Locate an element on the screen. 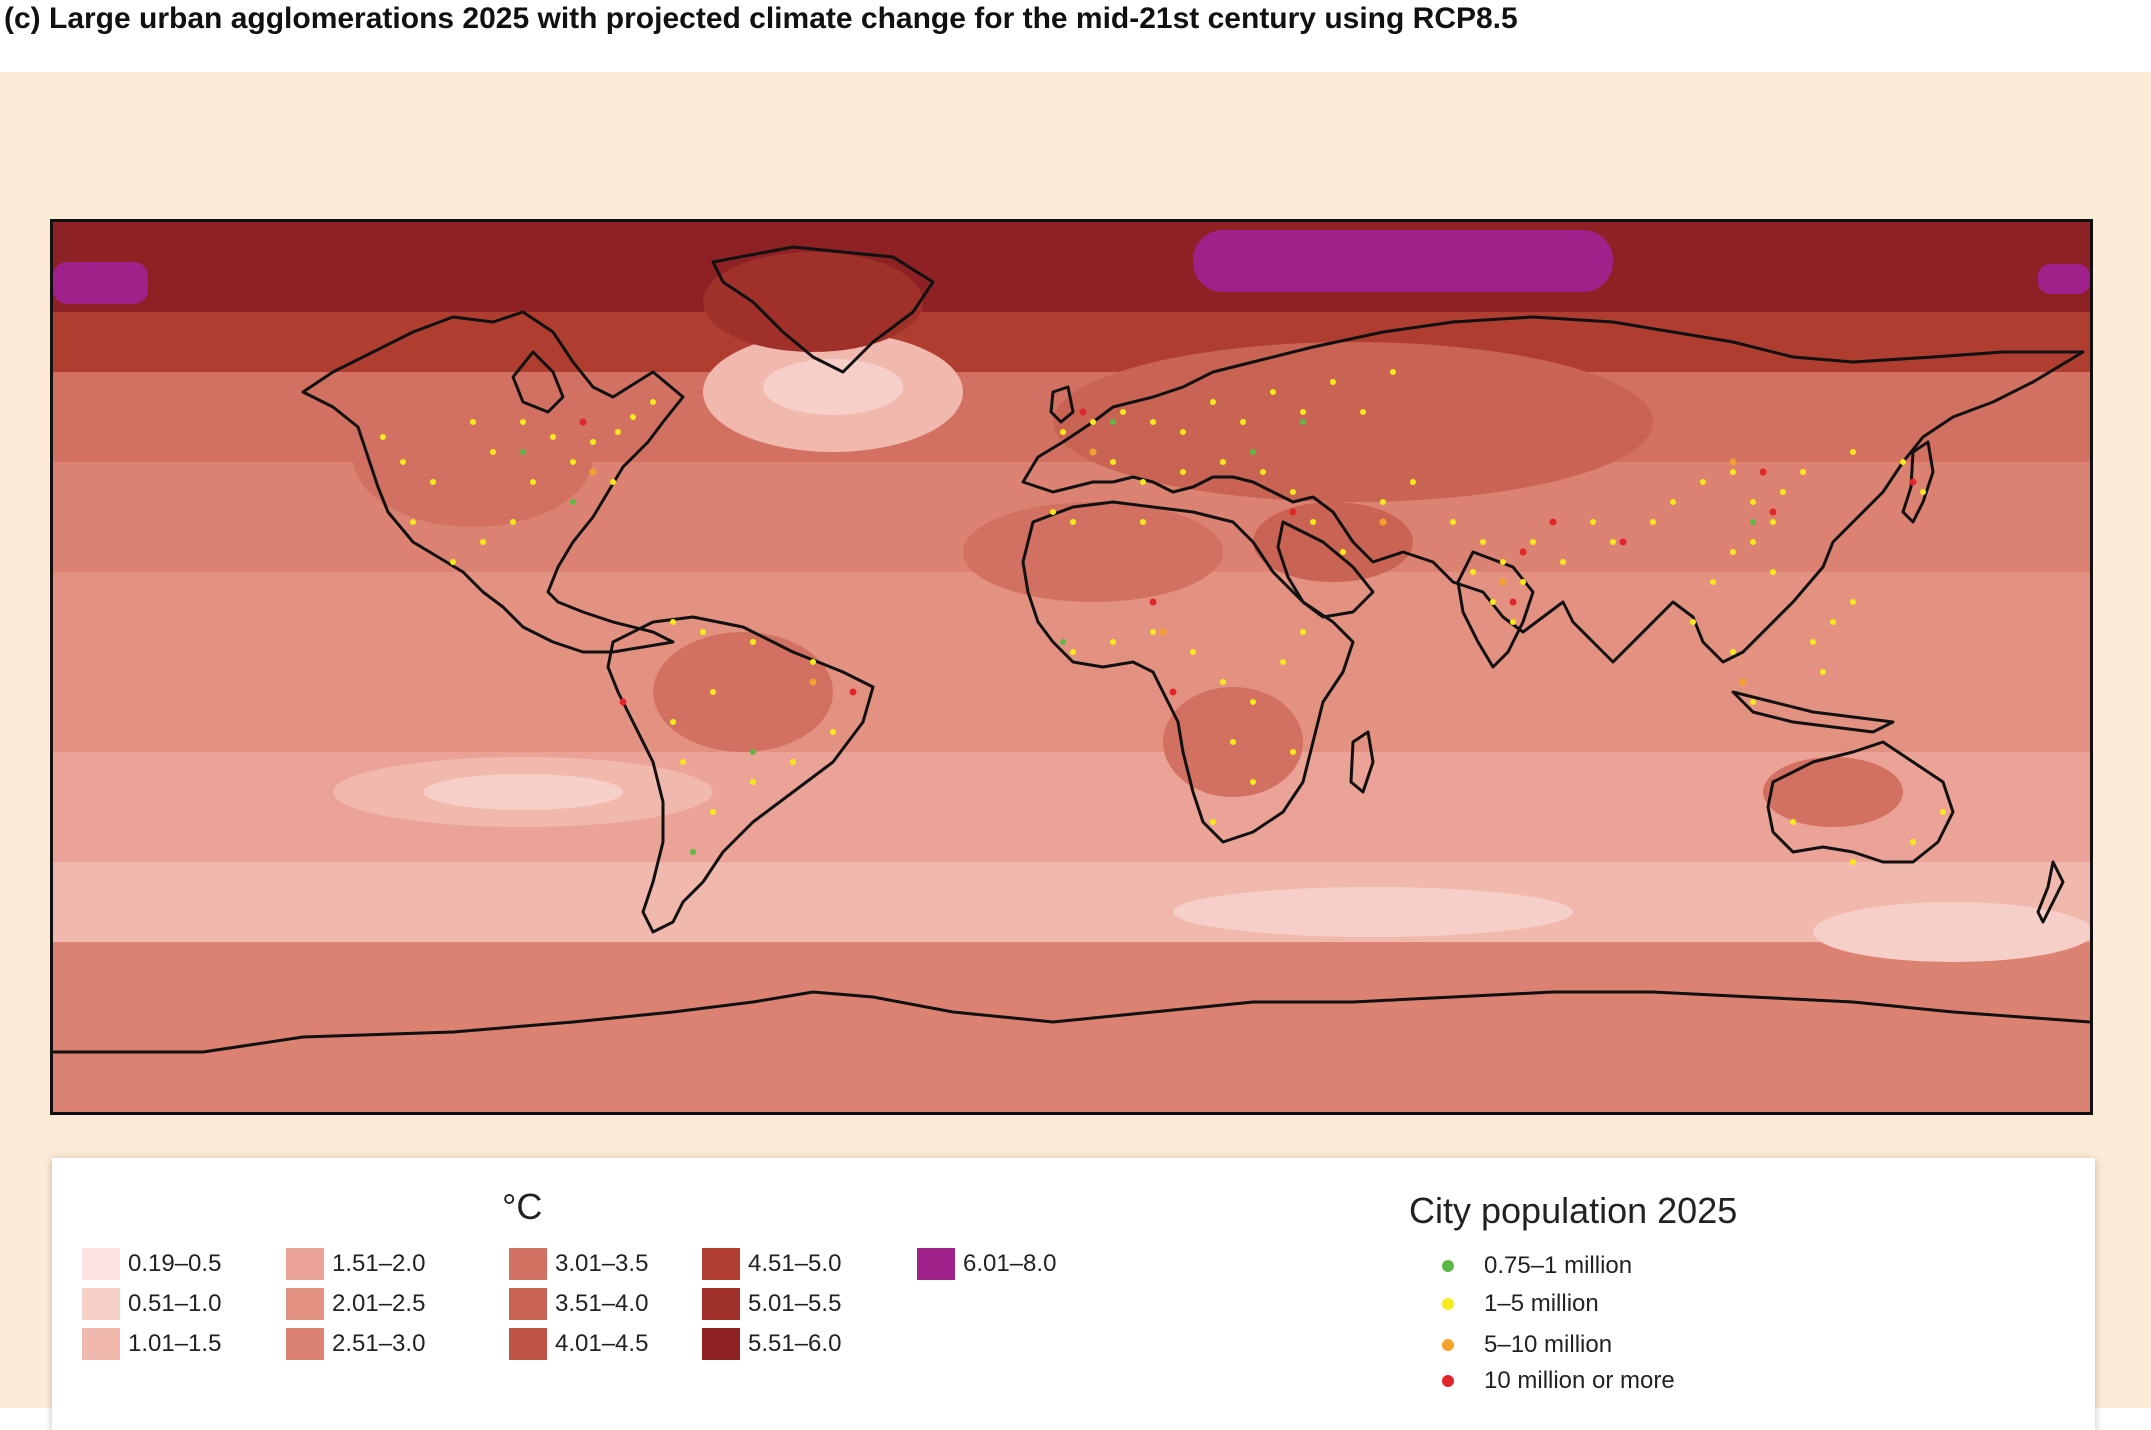 The width and height of the screenshot is (2151, 1430). warm-amazon is located at coordinates (743, 692).